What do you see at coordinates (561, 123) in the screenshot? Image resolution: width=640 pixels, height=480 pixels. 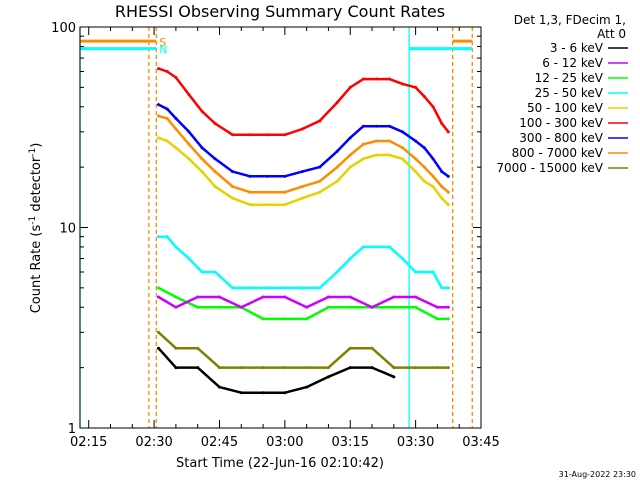 I see `legend-label: 100 - 300 keV` at bounding box center [561, 123].